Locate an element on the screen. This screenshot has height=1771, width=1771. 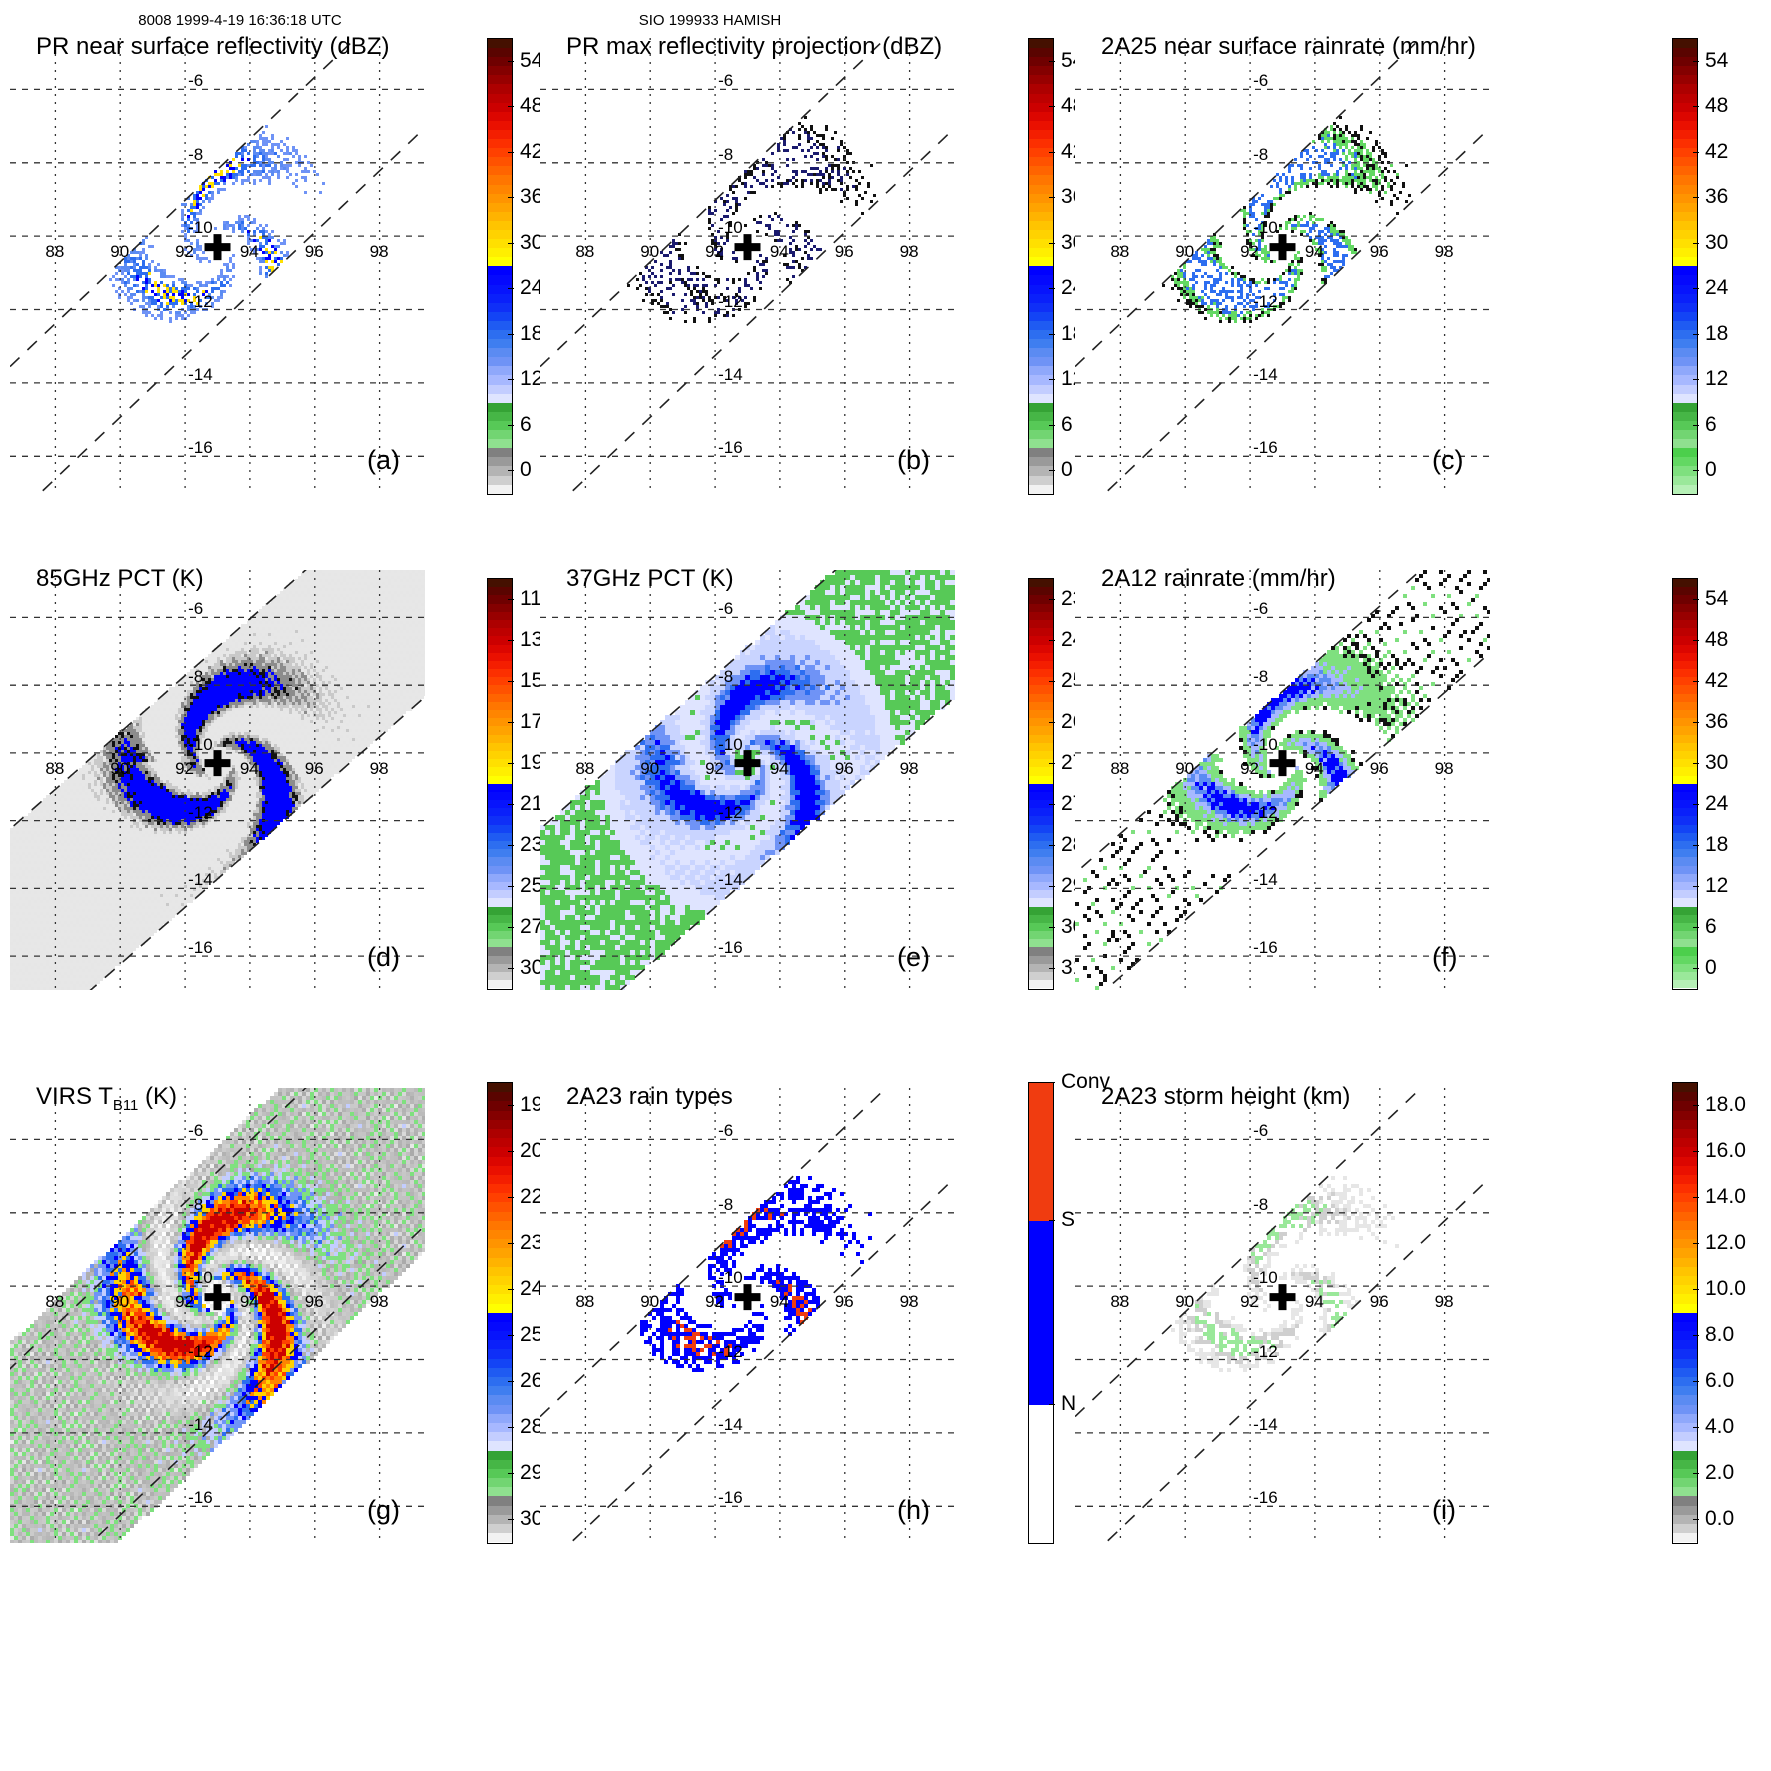
map-axes-h is located at coordinates (747, 1315).